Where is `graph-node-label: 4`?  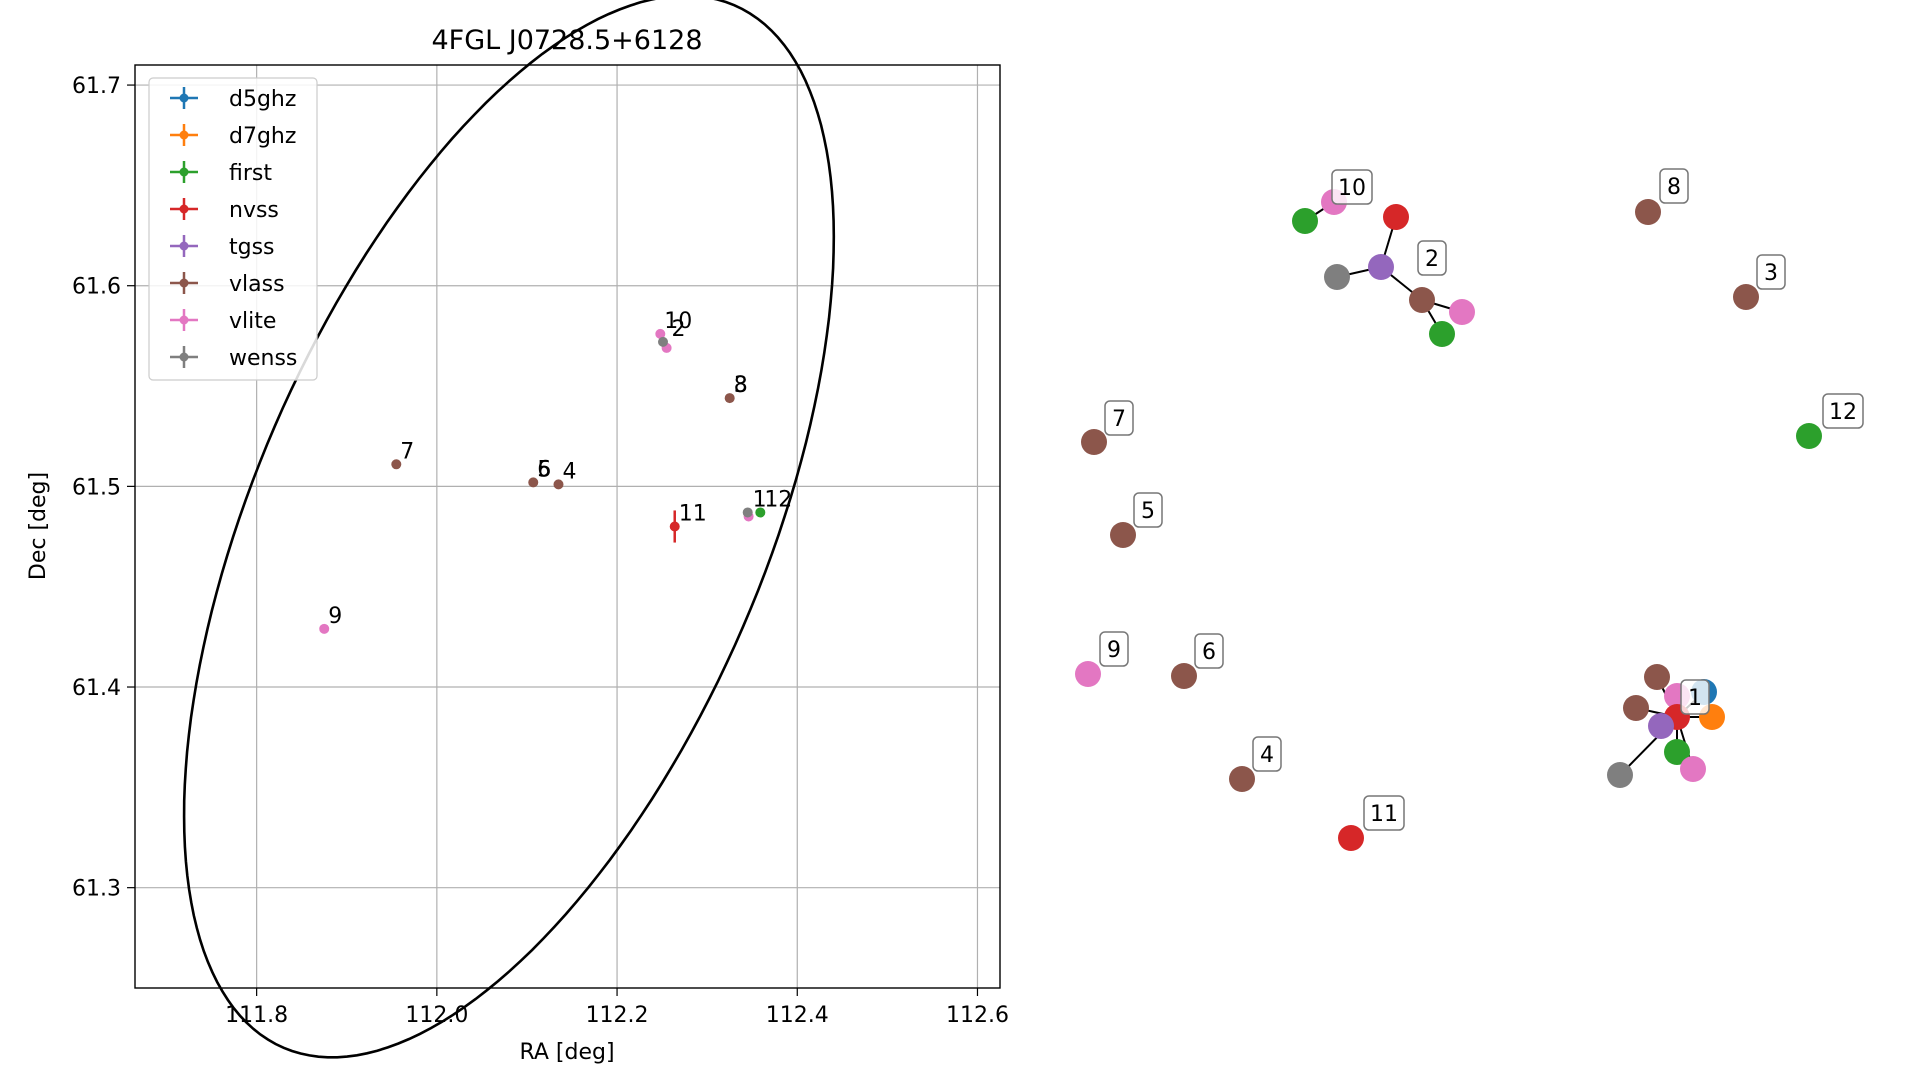 graph-node-label: 4 is located at coordinates (1267, 754).